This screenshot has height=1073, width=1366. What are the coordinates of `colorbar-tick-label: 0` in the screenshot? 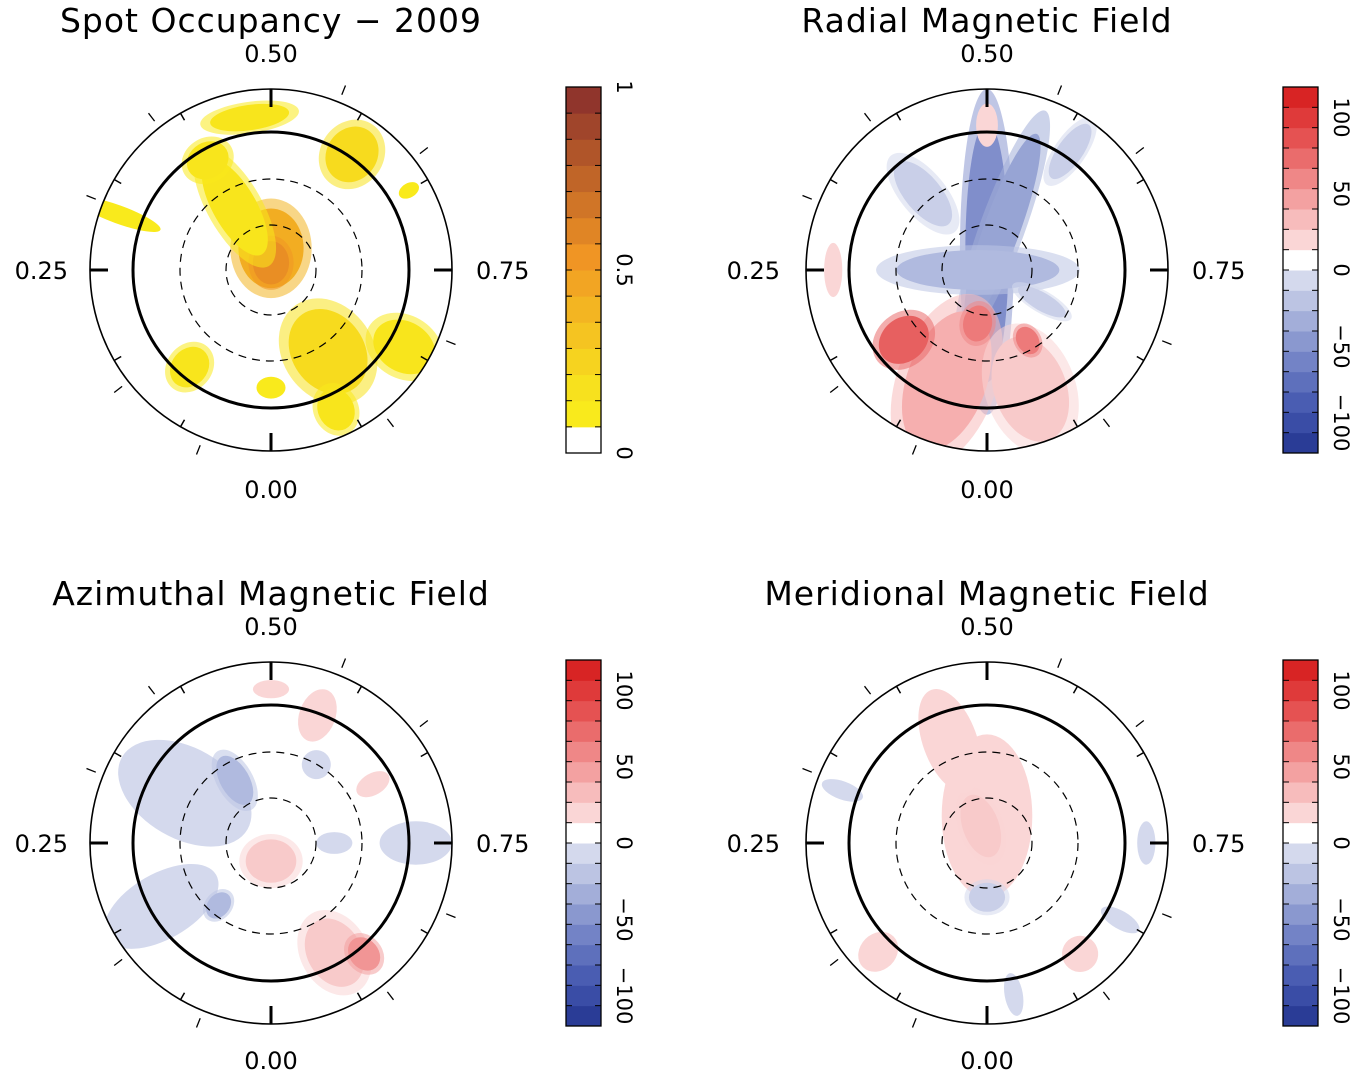 It's located at (624, 842).